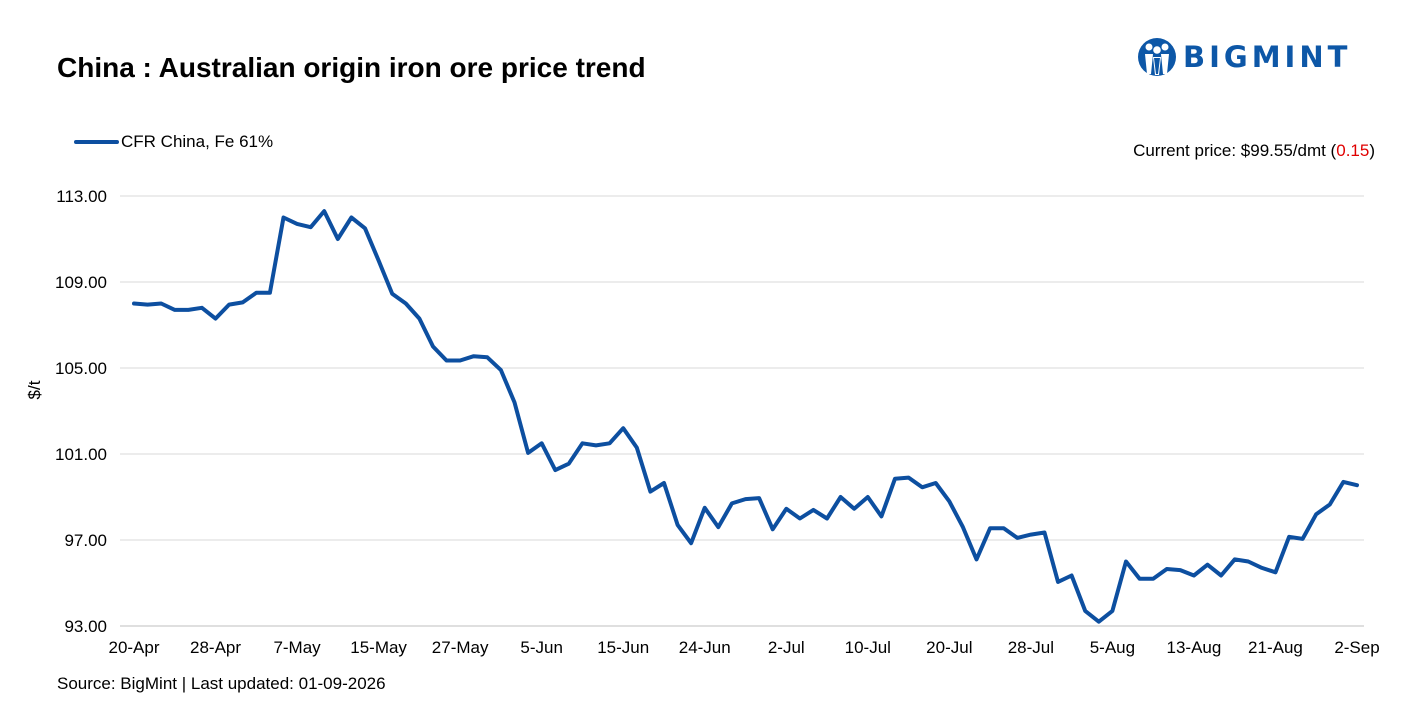 The image size is (1417, 709). Describe the element at coordinates (297, 647) in the screenshot. I see `x-tick-label: 7-May` at that location.